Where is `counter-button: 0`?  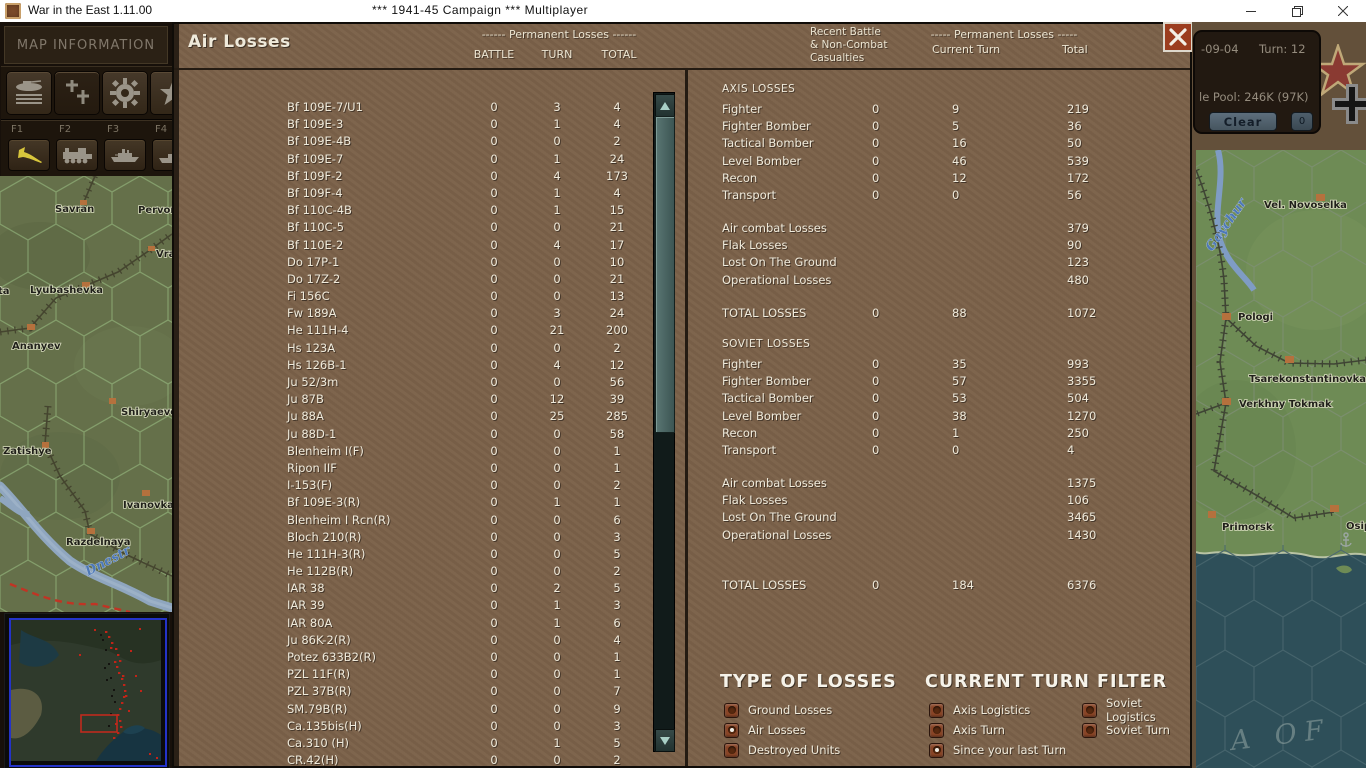 counter-button: 0 is located at coordinates (1302, 121).